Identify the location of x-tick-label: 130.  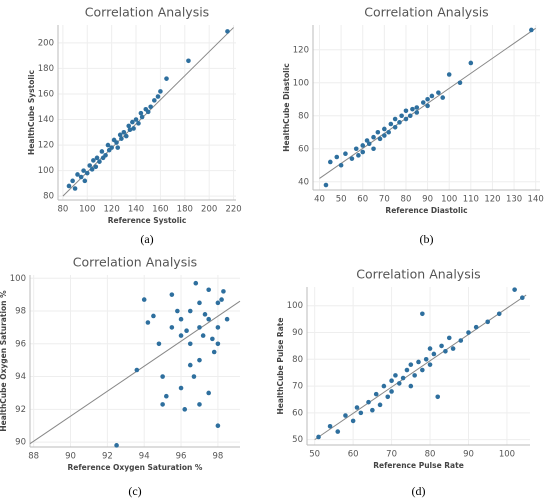
(514, 200).